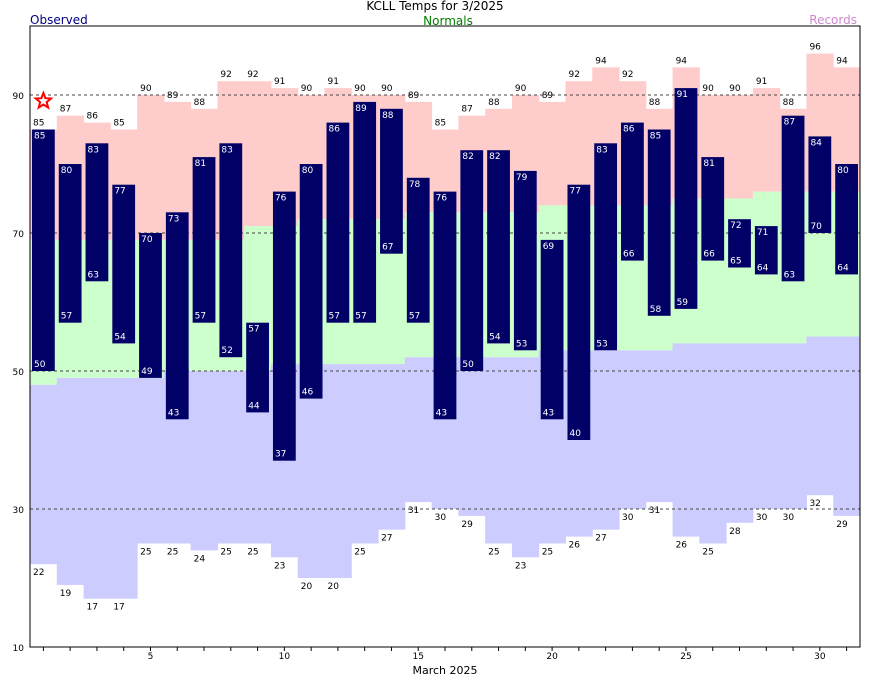 This screenshot has height=680, width=870. Describe the element at coordinates (656, 310) in the screenshot. I see `observed-low-label: 58` at that location.